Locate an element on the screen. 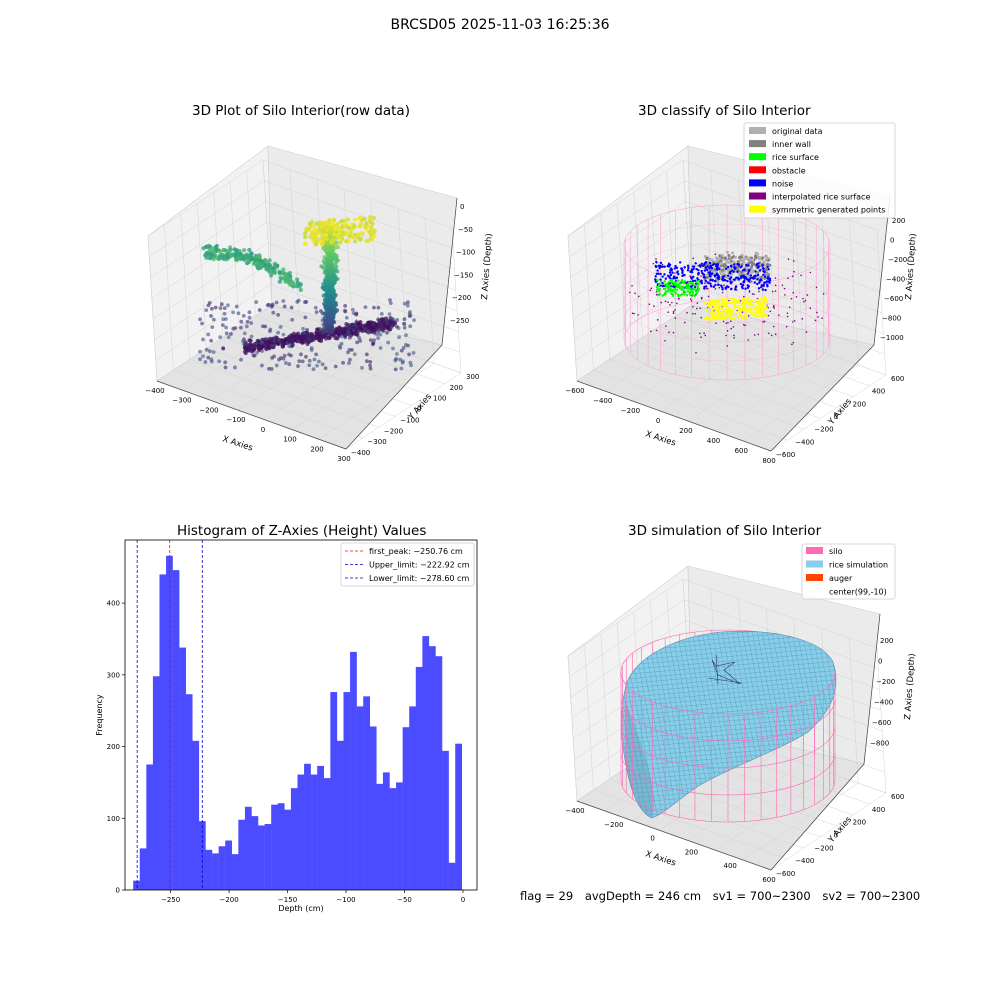  histogram-y-tick: 0 is located at coordinates (118, 891).